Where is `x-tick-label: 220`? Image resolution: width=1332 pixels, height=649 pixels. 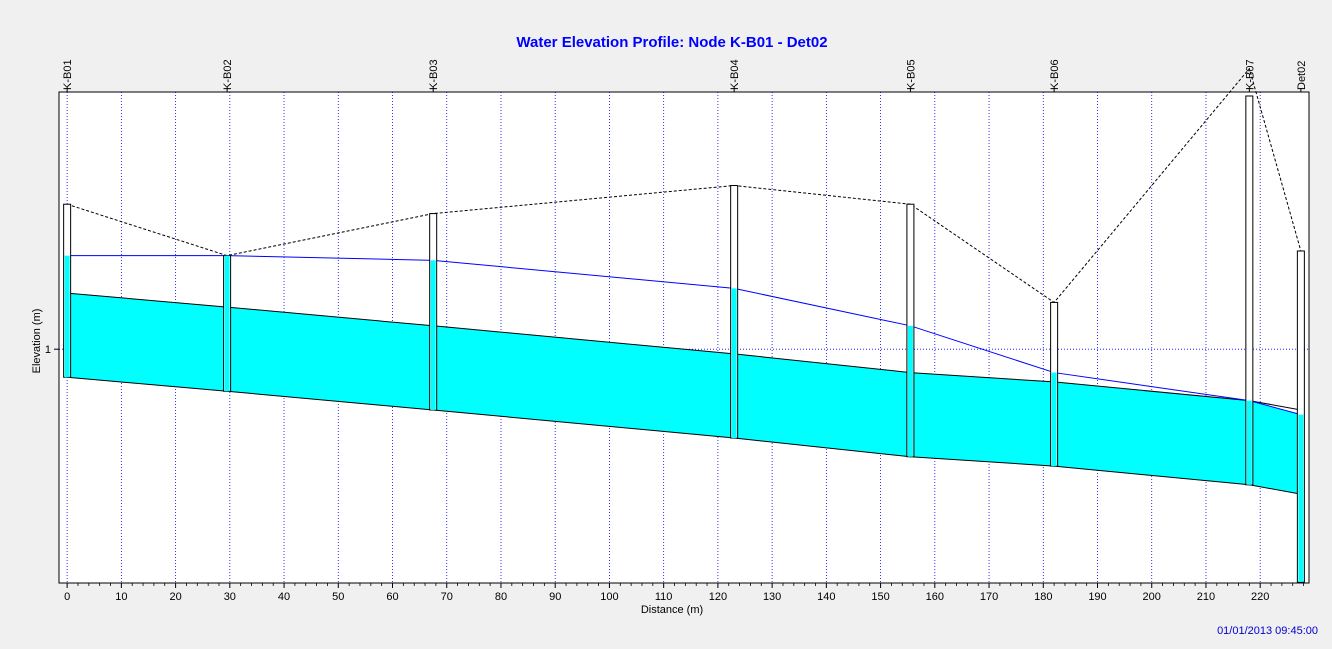 x-tick-label: 220 is located at coordinates (1260, 597).